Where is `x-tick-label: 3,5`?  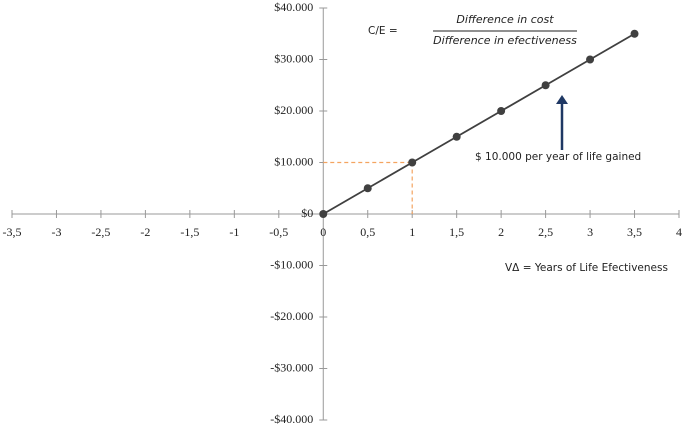
x-tick-label: 3,5 is located at coordinates (634, 232).